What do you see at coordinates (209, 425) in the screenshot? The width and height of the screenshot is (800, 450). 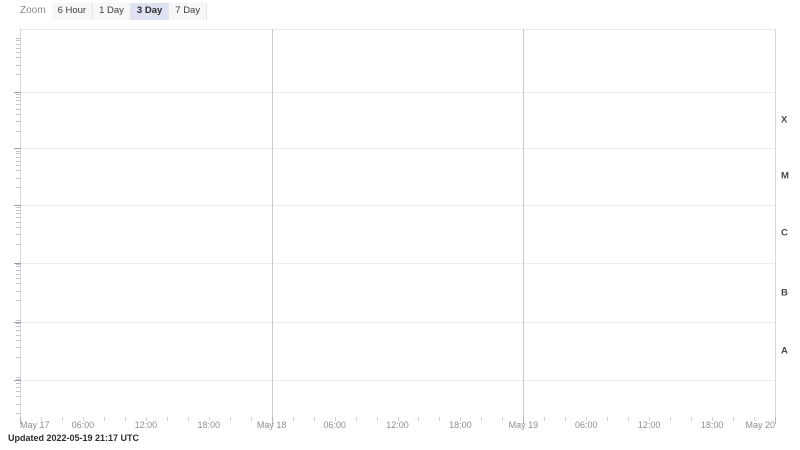 I see `x-axis-label: 18:00` at bounding box center [209, 425].